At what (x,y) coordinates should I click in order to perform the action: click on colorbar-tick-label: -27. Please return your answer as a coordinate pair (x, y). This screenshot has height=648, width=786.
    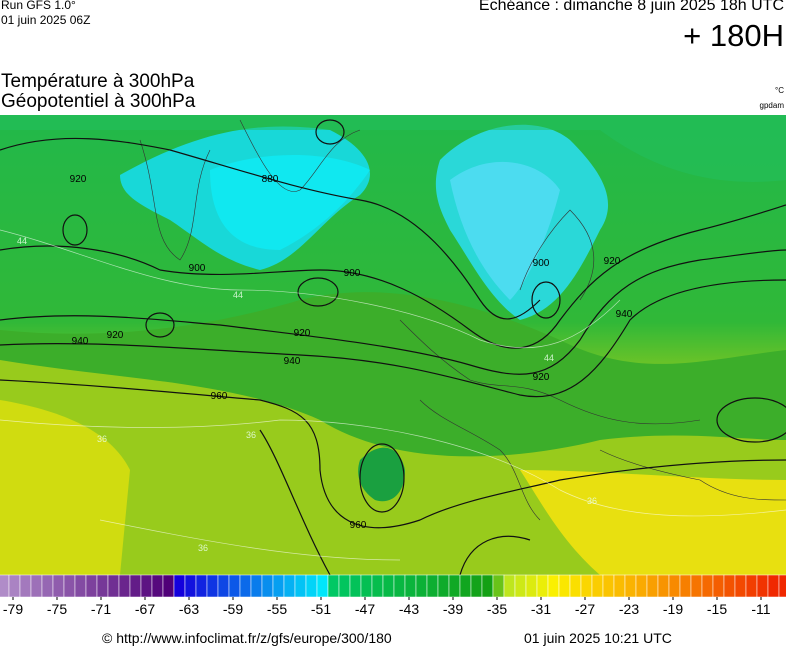
    Looking at the image, I should click on (585, 609).